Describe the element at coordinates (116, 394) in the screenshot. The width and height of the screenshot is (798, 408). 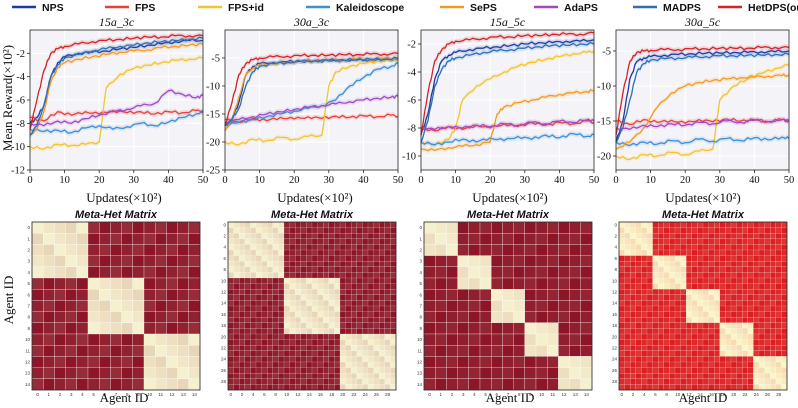
I see `heatmap-x-tick: 7` at that location.